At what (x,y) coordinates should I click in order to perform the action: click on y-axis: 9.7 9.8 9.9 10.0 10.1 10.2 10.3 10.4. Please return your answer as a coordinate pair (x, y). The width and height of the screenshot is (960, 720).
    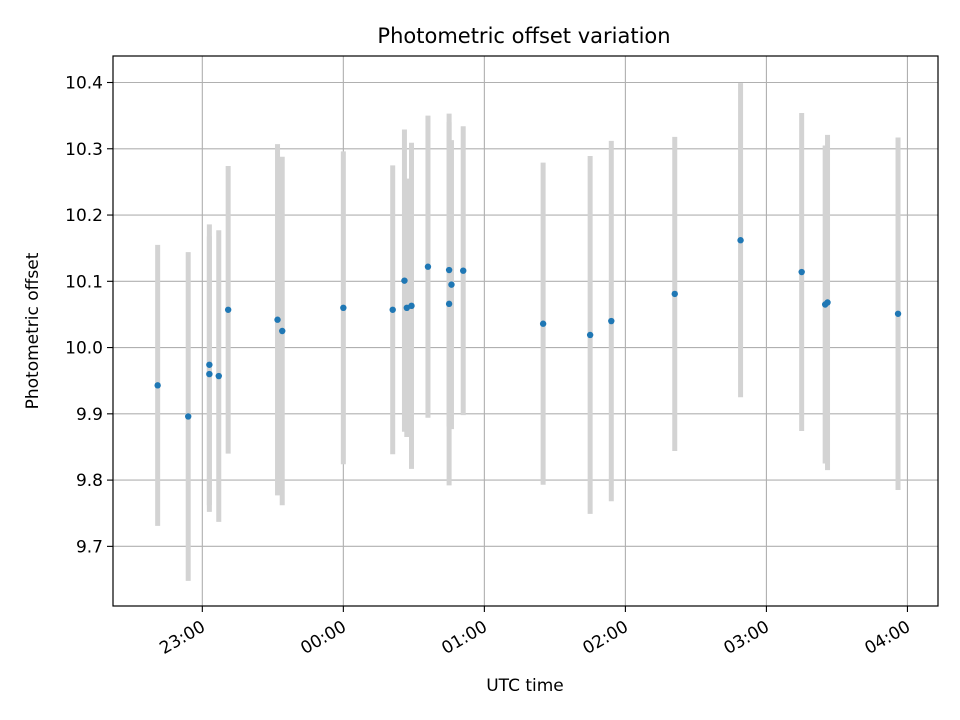
    Looking at the image, I should click on (89, 315).